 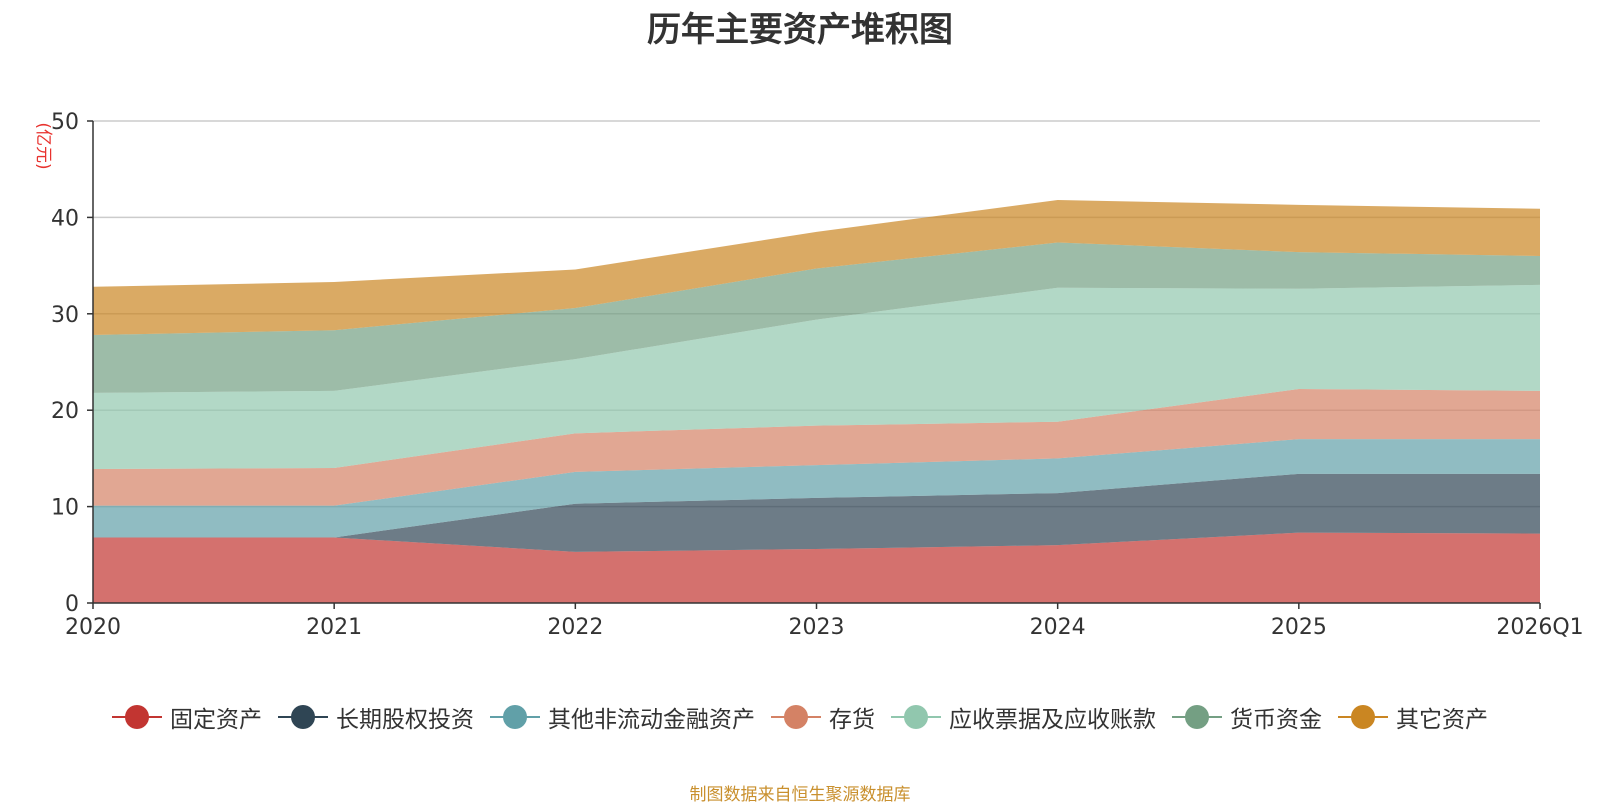 I want to click on y-tick-label-2: 20, so click(x=65, y=411).